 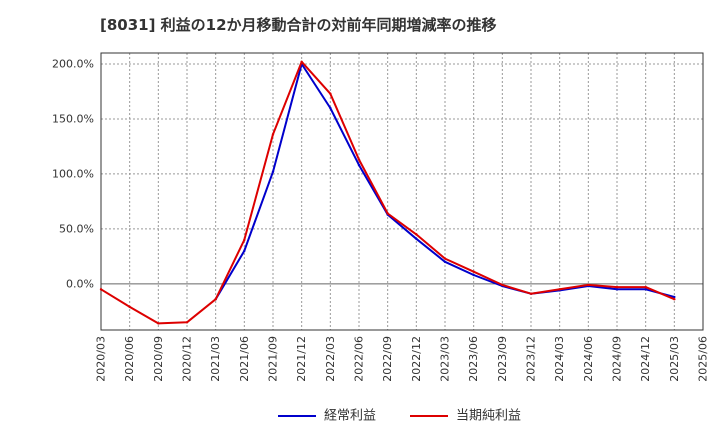 I want to click on x-tick-label: 2025/06, so click(x=703, y=359).